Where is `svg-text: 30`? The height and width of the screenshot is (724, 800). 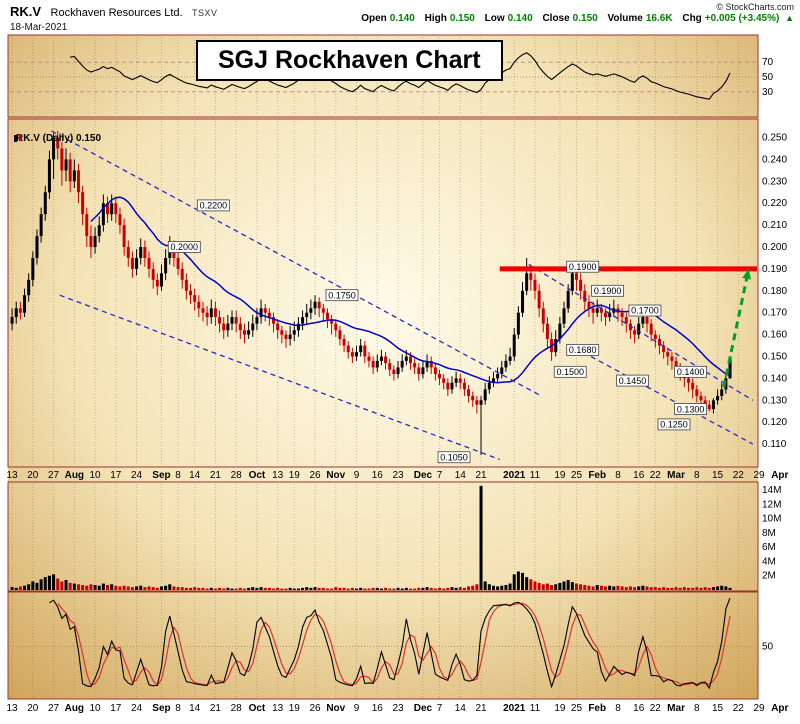 svg-text: 30 is located at coordinates (768, 92).